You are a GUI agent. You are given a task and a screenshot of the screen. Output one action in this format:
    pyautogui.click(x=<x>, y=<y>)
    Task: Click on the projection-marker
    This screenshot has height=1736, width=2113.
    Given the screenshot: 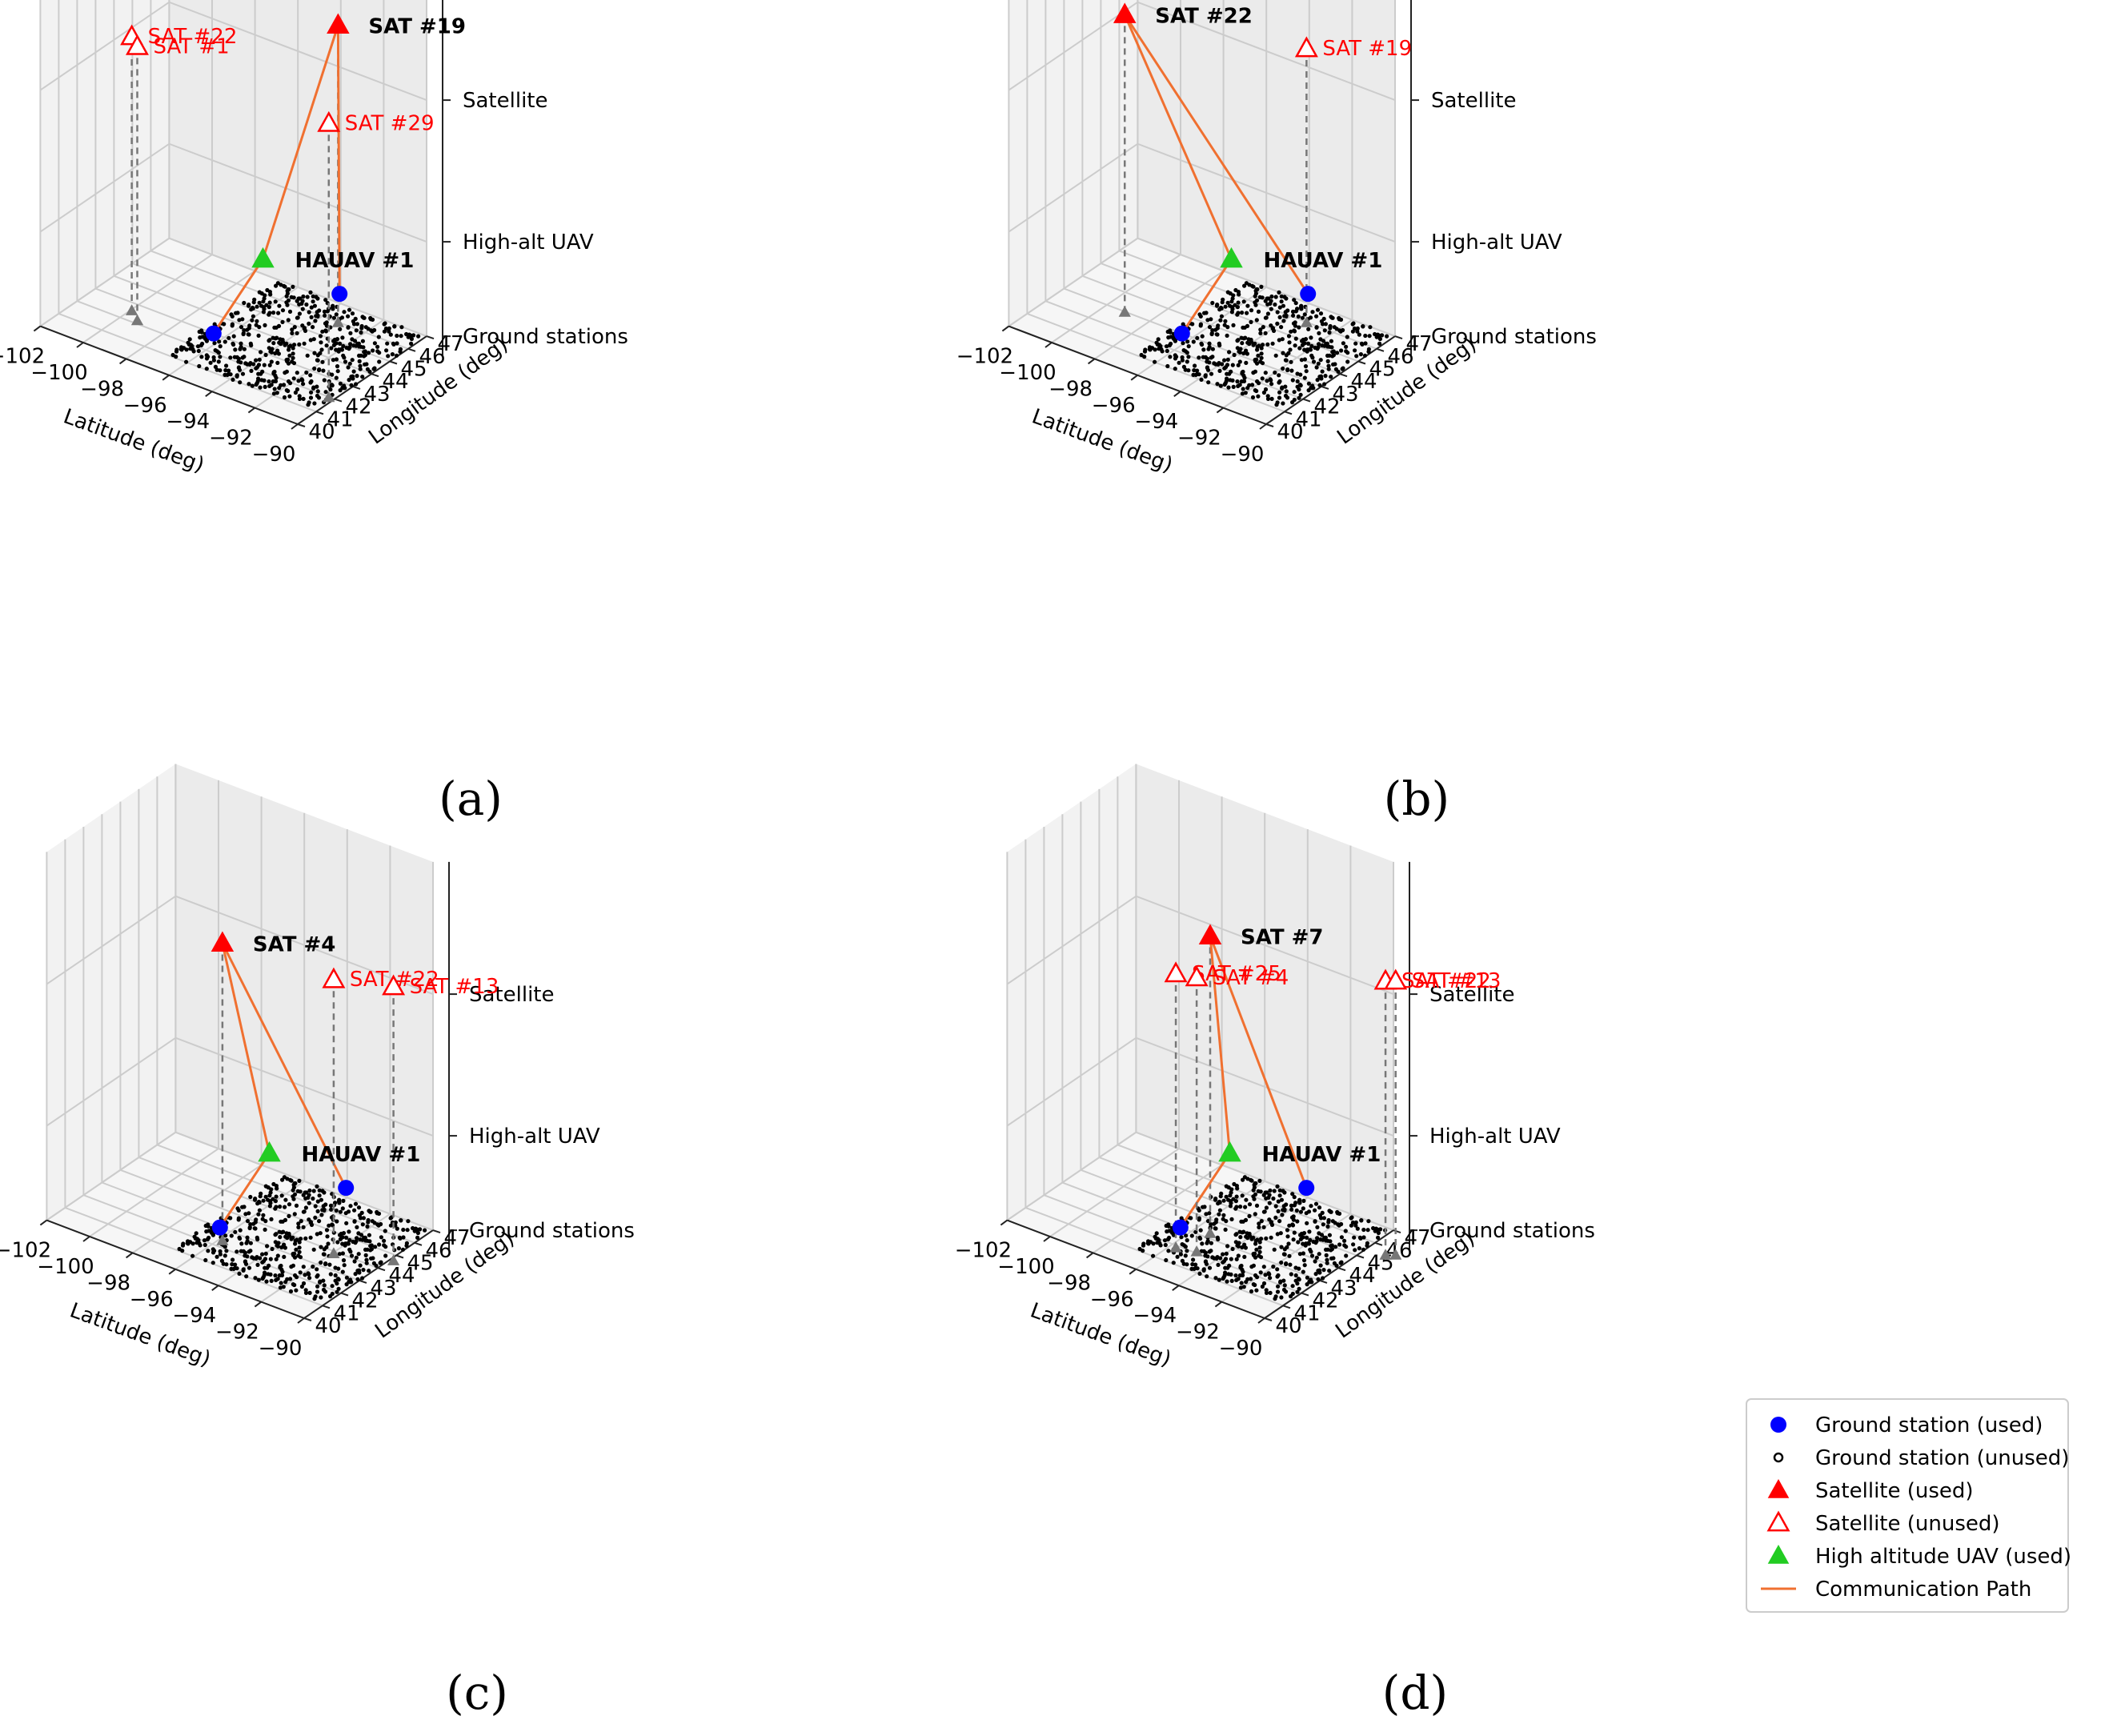 What is the action you would take?
    pyautogui.click(x=1385, y=1254)
    